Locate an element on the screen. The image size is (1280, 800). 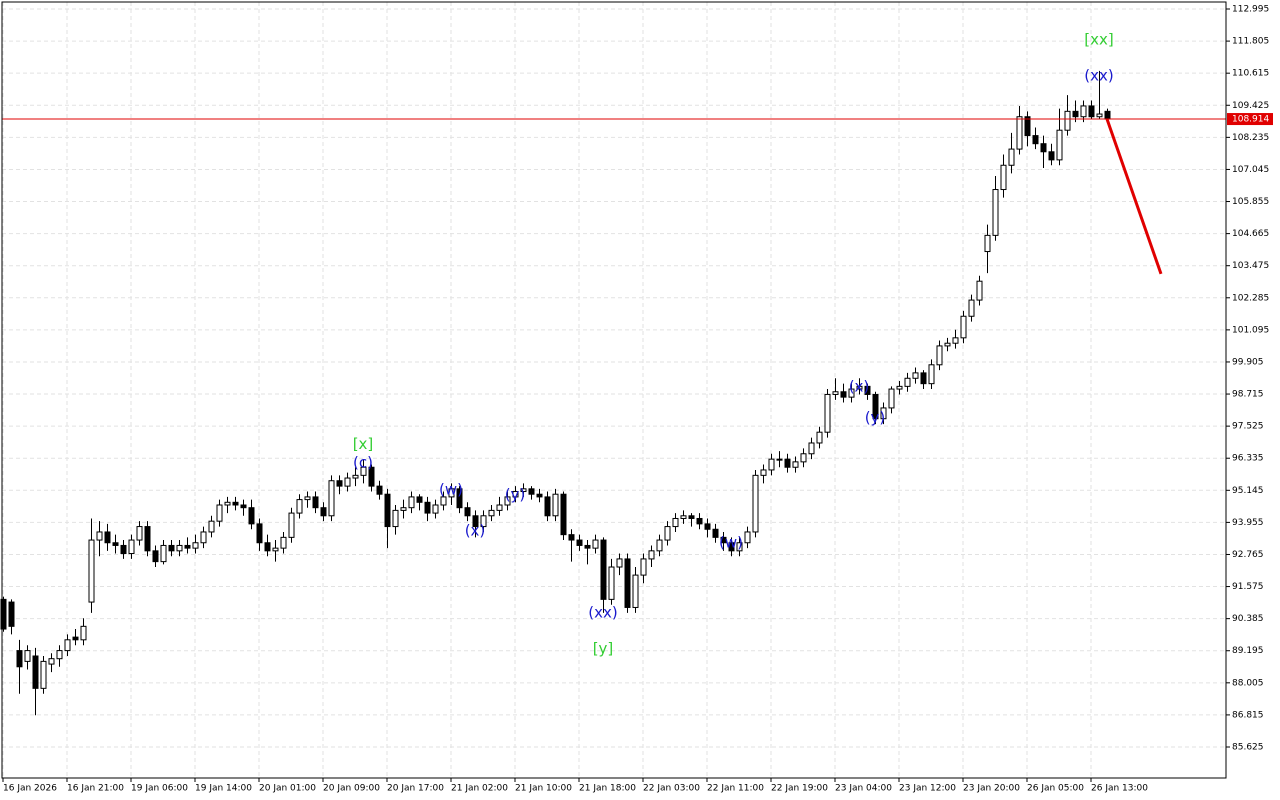
x-tick-label: 20 Jan 01:00 is located at coordinates (287, 789).